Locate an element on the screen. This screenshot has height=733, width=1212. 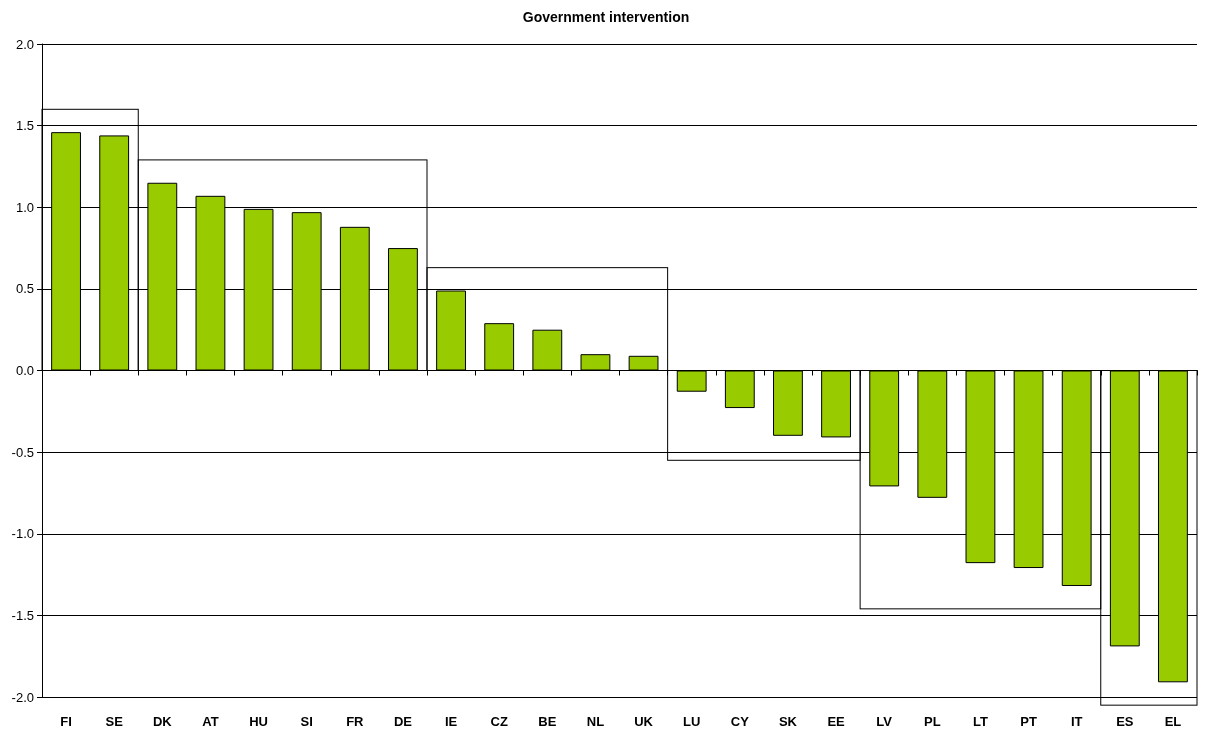
y-tick-label: 0.0 is located at coordinates (24, 370).